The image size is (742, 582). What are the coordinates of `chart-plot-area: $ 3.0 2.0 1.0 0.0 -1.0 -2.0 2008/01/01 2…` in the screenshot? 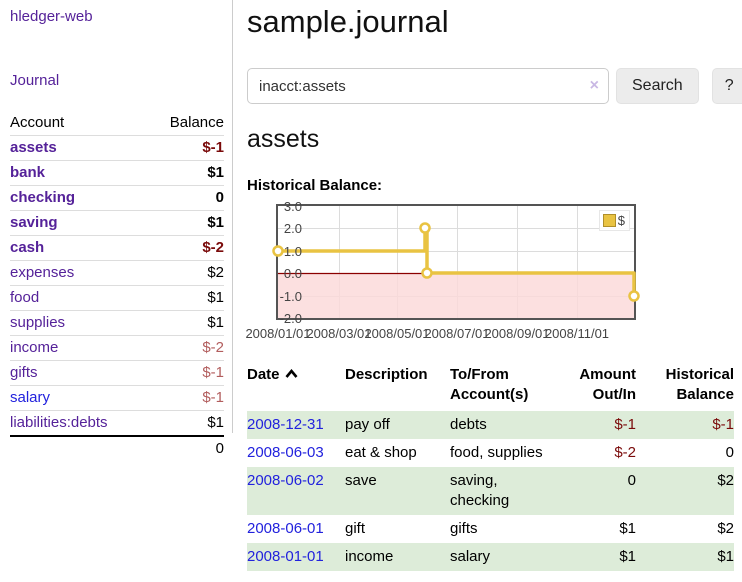 It's located at (442, 270).